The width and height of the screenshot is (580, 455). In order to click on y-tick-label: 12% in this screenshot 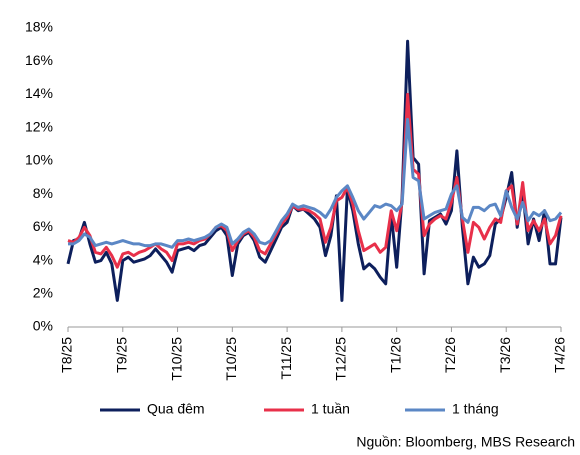, I will do `click(39, 126)`.